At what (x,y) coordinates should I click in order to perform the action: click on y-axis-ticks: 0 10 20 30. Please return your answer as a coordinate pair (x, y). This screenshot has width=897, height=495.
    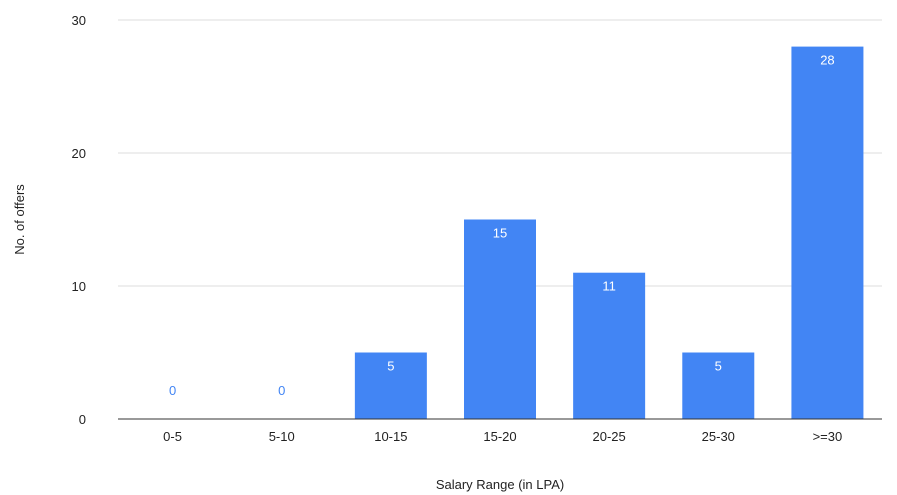
    Looking at the image, I should click on (79, 220).